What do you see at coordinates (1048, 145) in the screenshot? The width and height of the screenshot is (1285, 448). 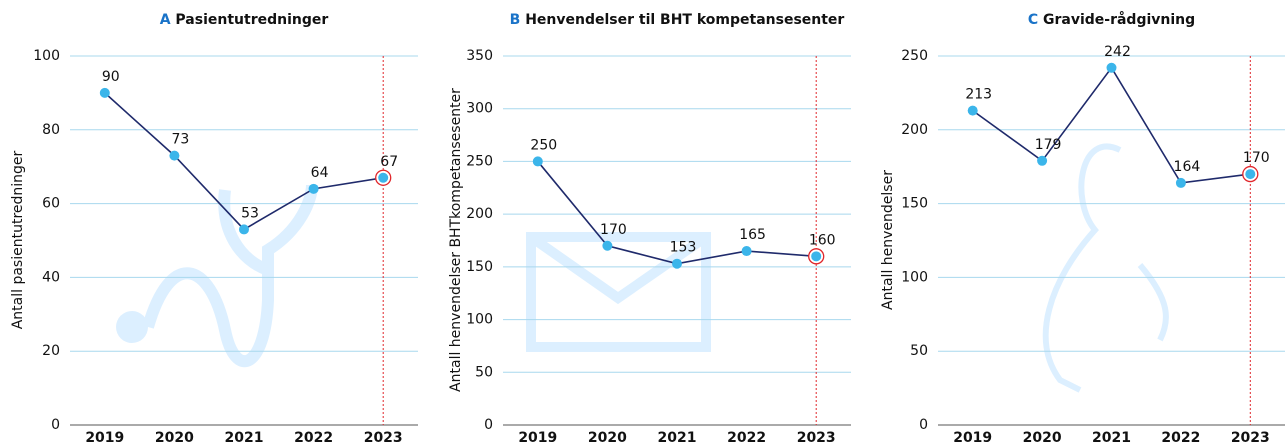 I see `value-label: 179` at bounding box center [1048, 145].